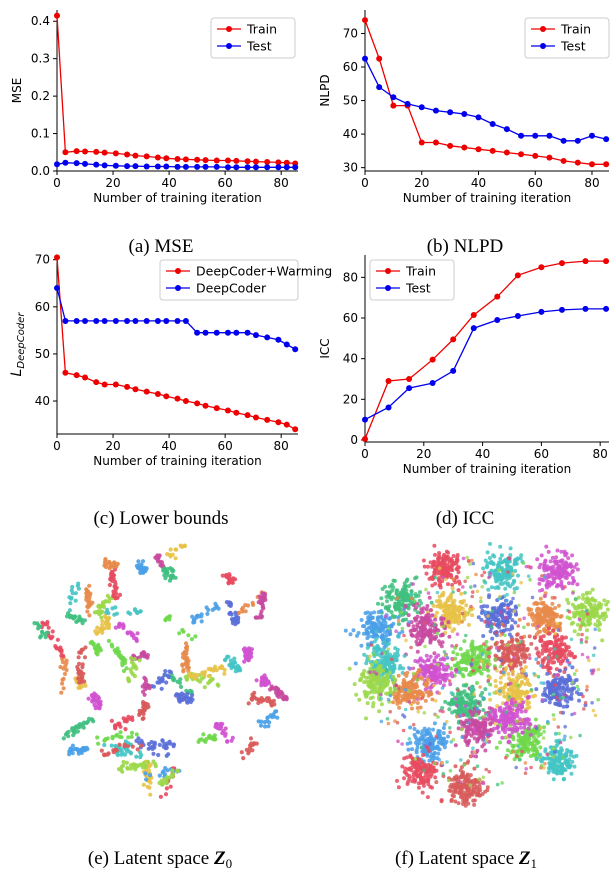  I want to click on x-tick-label: 80, so click(281, 183).